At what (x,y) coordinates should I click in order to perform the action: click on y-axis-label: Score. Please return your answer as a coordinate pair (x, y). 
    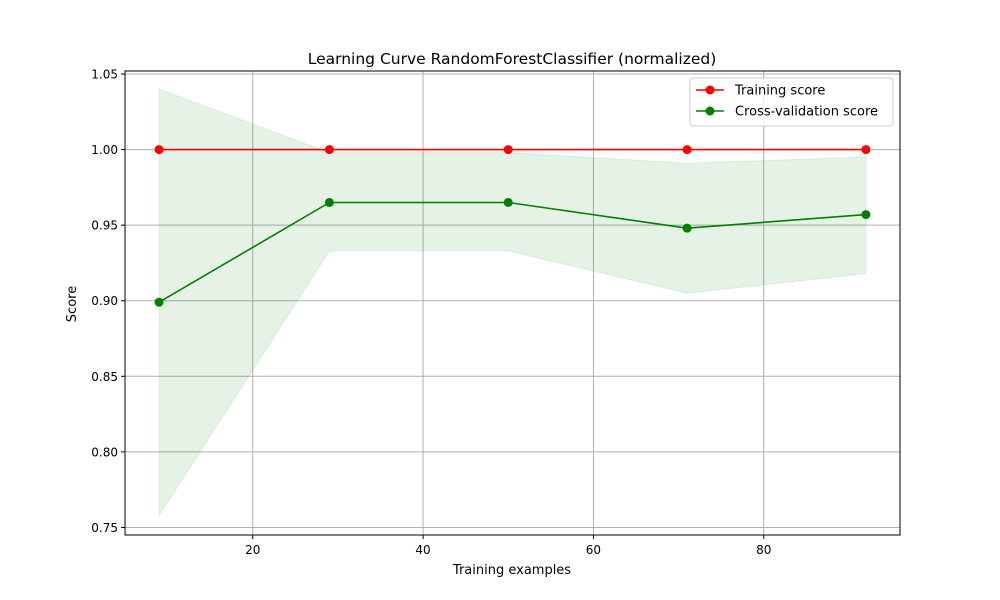
    Looking at the image, I should click on (72, 304).